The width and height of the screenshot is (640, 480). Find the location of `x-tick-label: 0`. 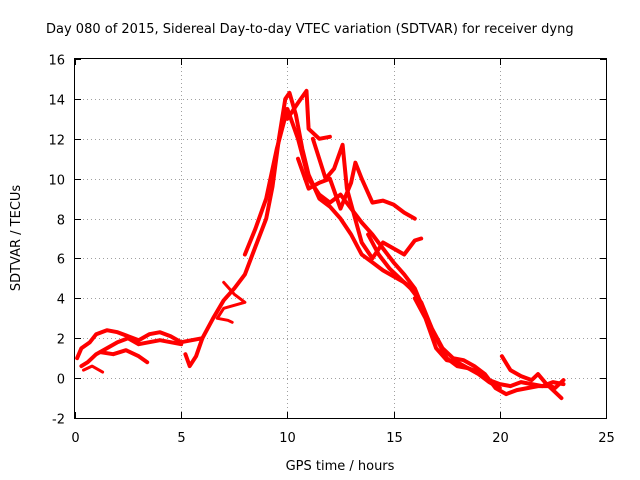

x-tick-label: 0 is located at coordinates (75, 438).